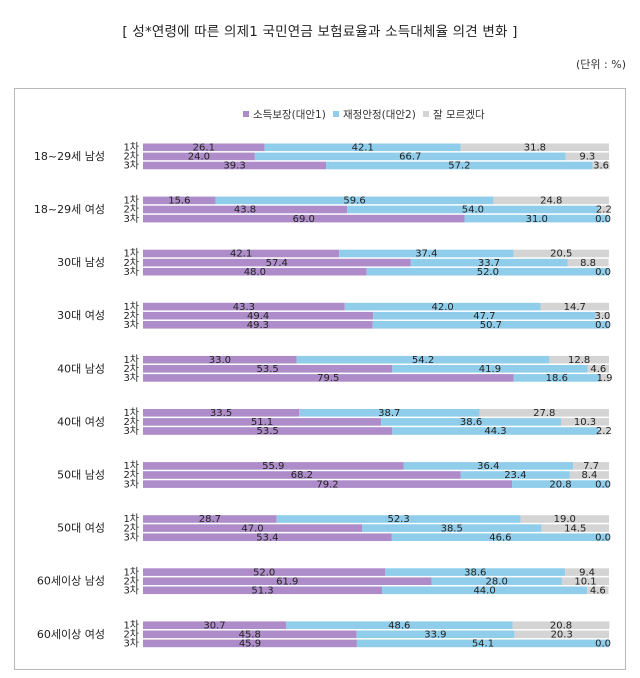  I want to click on data-label: 33.5, so click(221, 413).